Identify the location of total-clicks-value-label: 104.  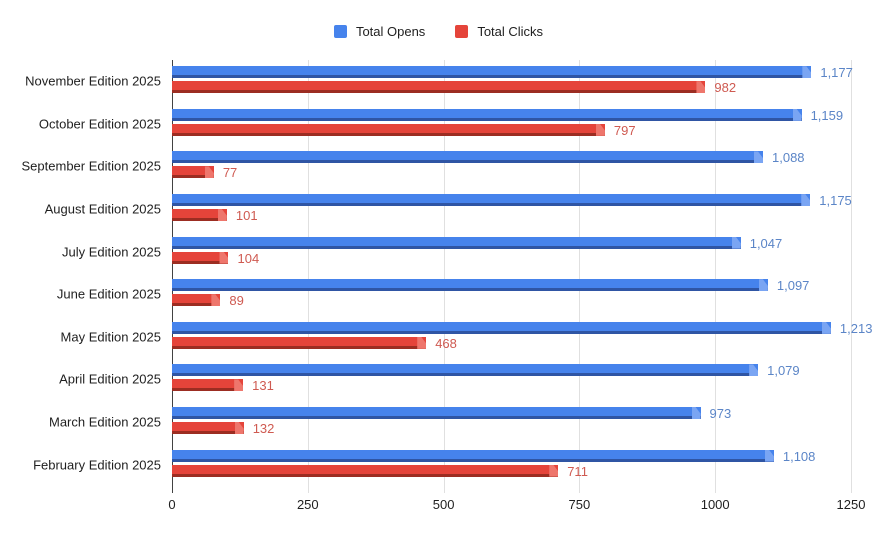
(248, 258).